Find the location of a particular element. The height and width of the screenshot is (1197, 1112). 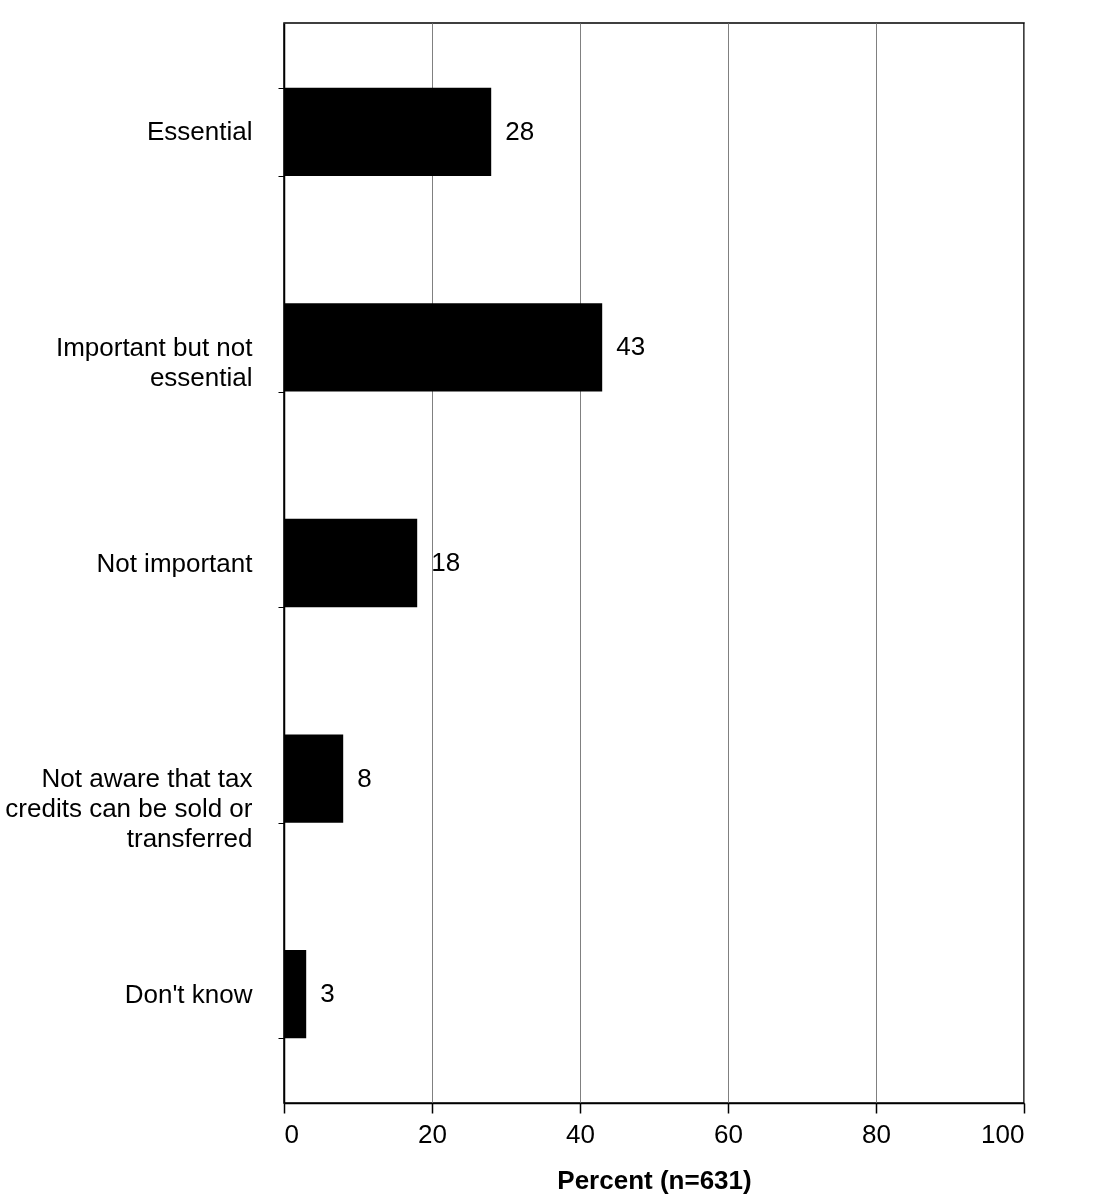

y-tick-label: Not aware that tax credits can be sold or transferred is located at coordinates (129, 808).